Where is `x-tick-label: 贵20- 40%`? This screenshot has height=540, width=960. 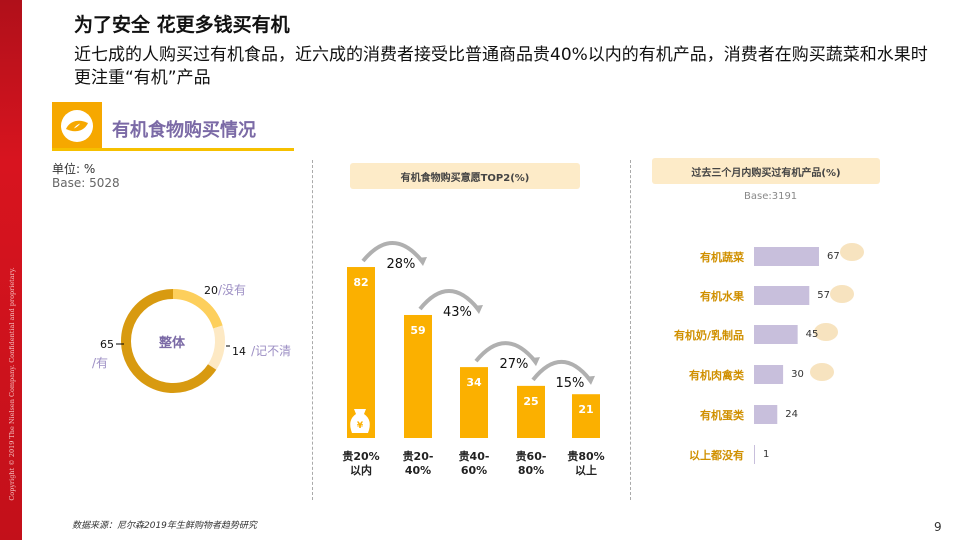
x-tick-label: 贵20- 40% is located at coordinates (418, 464).